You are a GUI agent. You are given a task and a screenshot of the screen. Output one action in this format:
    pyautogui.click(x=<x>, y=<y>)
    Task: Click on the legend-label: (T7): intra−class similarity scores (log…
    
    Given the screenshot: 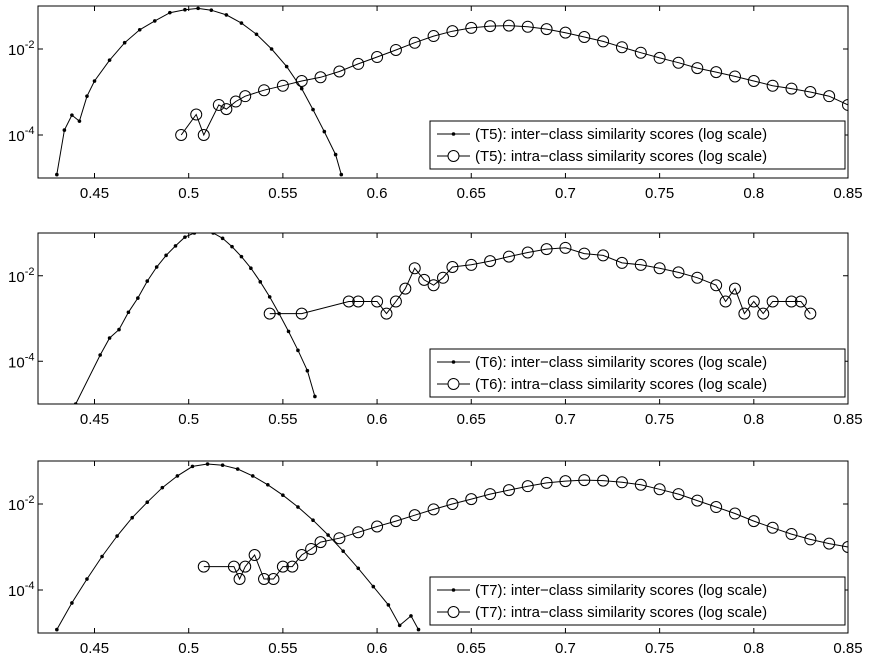 What is the action you would take?
    pyautogui.click(x=621, y=612)
    